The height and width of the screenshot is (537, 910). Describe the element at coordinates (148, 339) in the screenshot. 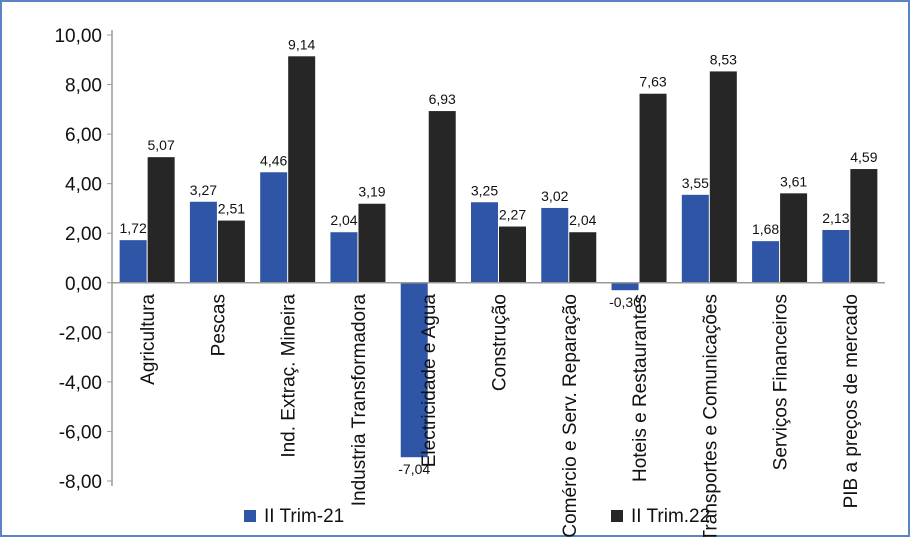

I see `category-label: Agricultura` at that location.